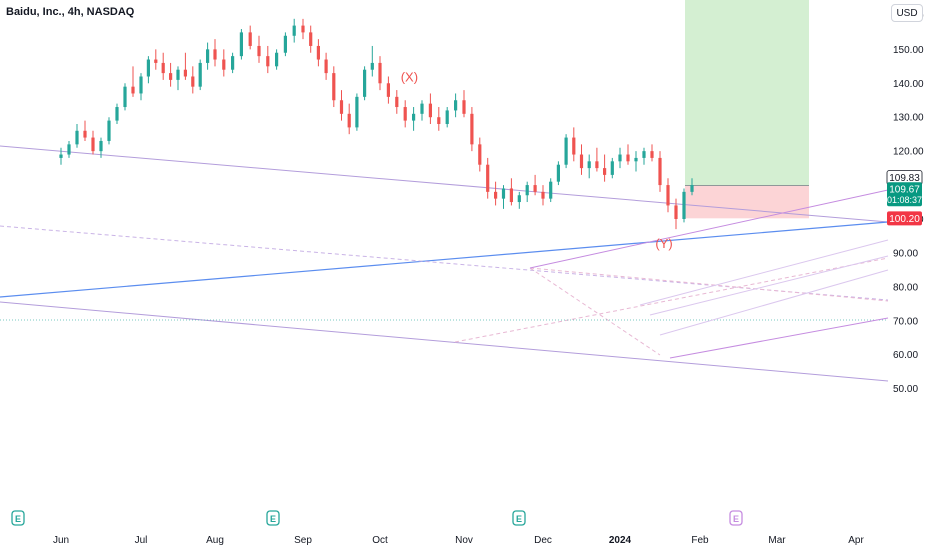 This screenshot has height=550, width=932. What do you see at coordinates (70, 12) in the screenshot?
I see `symbol-title: Baidu, Inc., 4h, NASDAQ` at bounding box center [70, 12].